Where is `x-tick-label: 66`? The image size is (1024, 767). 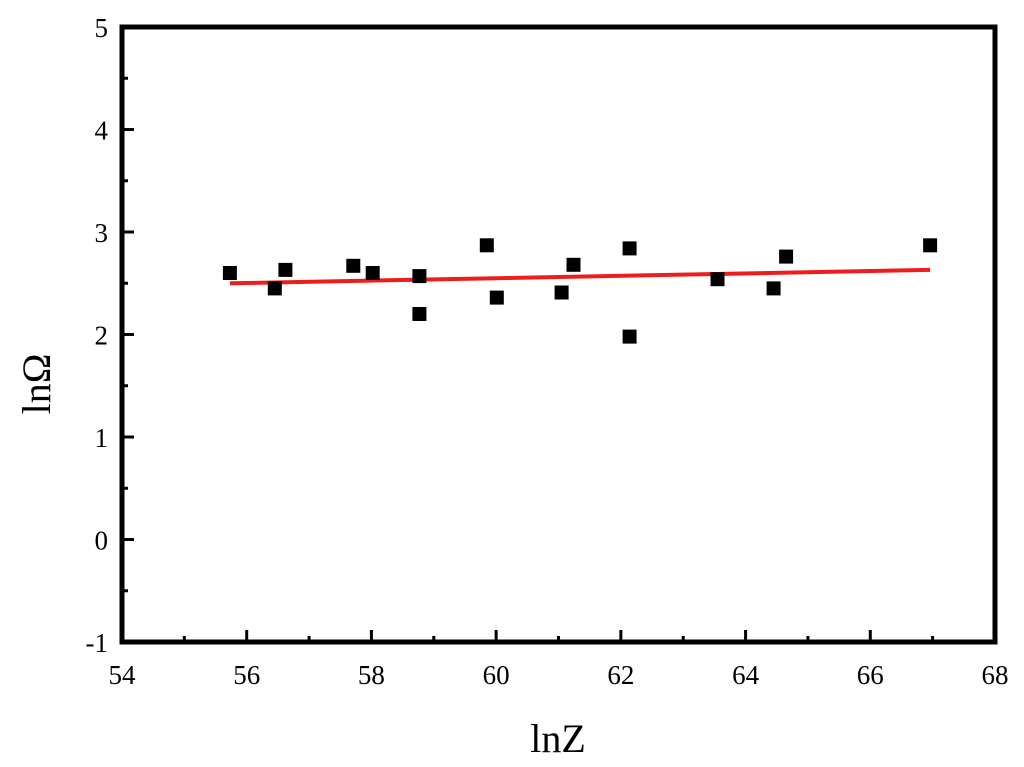 x-tick-label: 66 is located at coordinates (870, 675).